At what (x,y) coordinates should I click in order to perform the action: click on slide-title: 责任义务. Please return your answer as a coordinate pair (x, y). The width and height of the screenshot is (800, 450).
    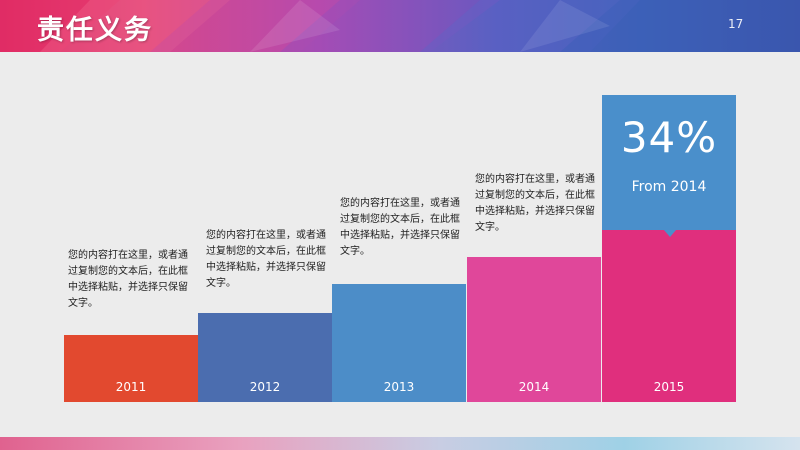
    Looking at the image, I should click on (95, 30).